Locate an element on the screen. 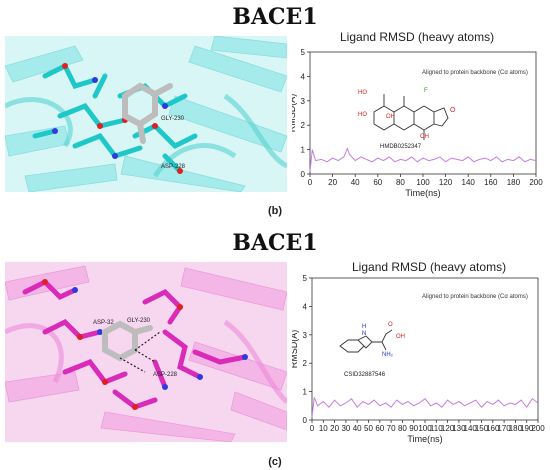 The width and height of the screenshot is (550, 470). structure-label-f: F is located at coordinates (426, 91).